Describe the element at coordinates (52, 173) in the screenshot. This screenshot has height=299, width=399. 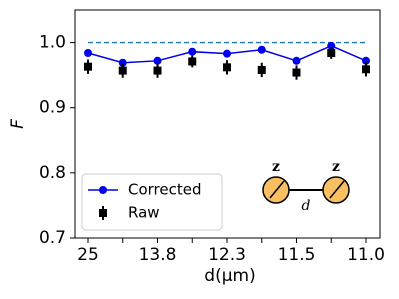
I see `y-tick-label: 0.8` at that location.